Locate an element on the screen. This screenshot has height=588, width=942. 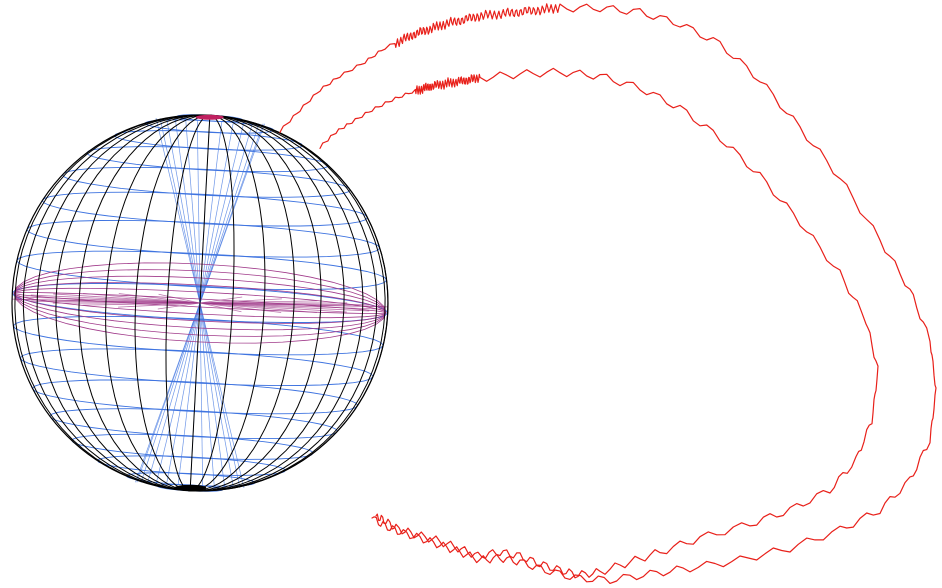
pole-markers is located at coordinates (199, 302).